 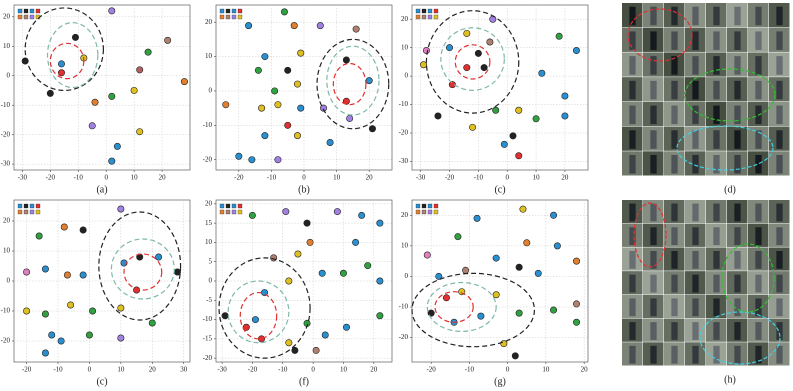 What do you see at coordinates (9, 75) in the screenshot?
I see `y-tick-label: 0` at bounding box center [9, 75].